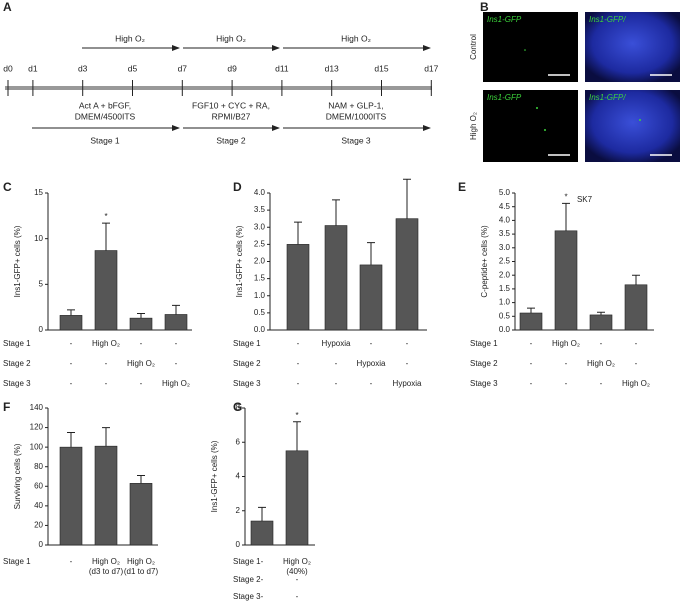  Describe the element at coordinates (237, 187) in the screenshot. I see `panel-label: D` at that location.